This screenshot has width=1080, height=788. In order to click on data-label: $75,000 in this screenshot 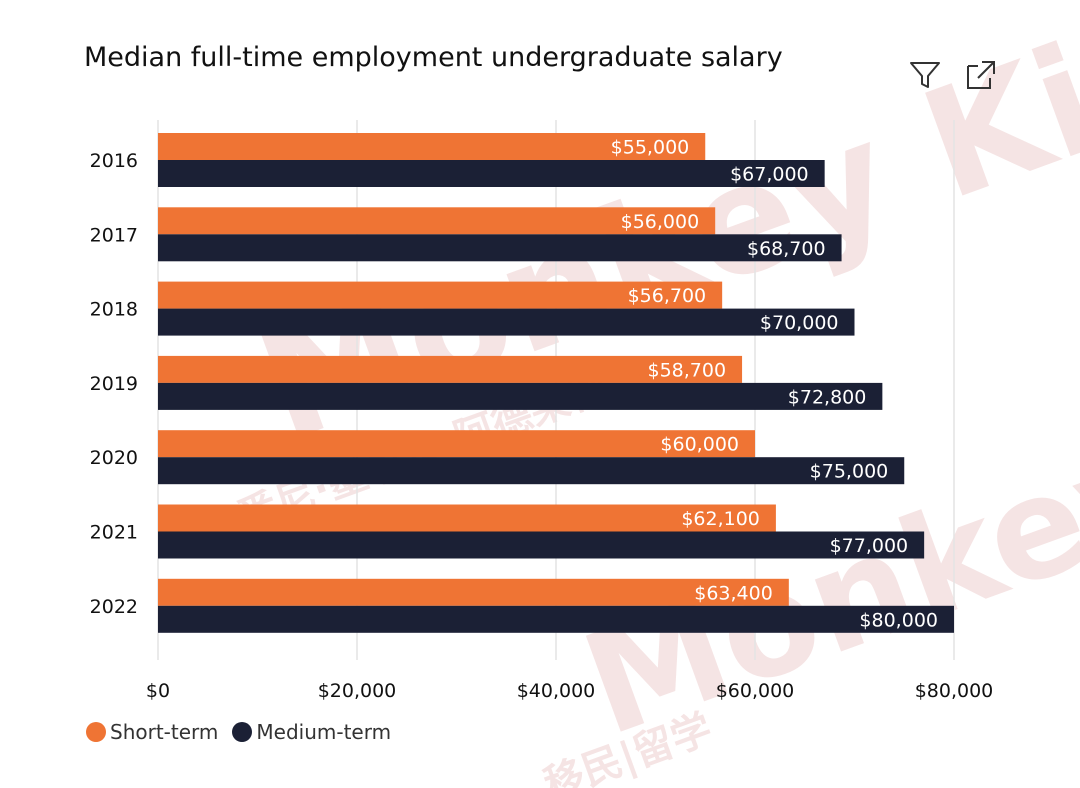, I will do `click(849, 472)`.